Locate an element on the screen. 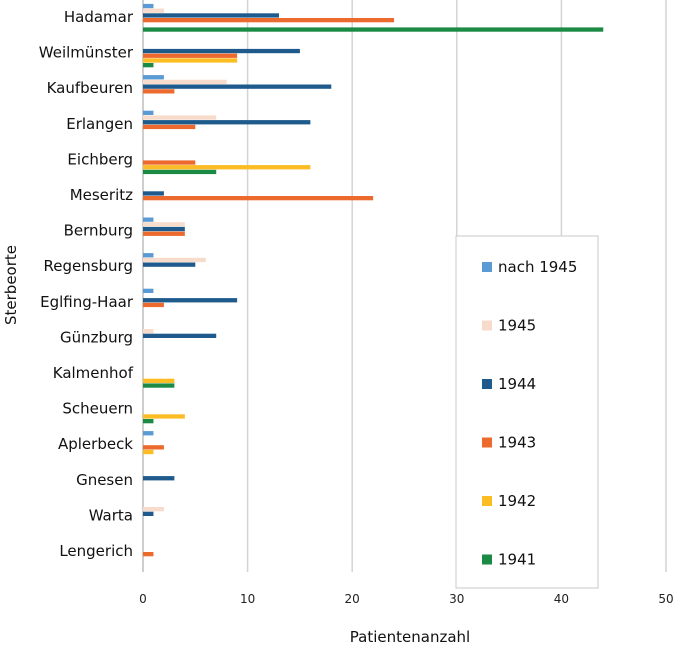  y-axis-title: Sterbeorte is located at coordinates (11, 285).